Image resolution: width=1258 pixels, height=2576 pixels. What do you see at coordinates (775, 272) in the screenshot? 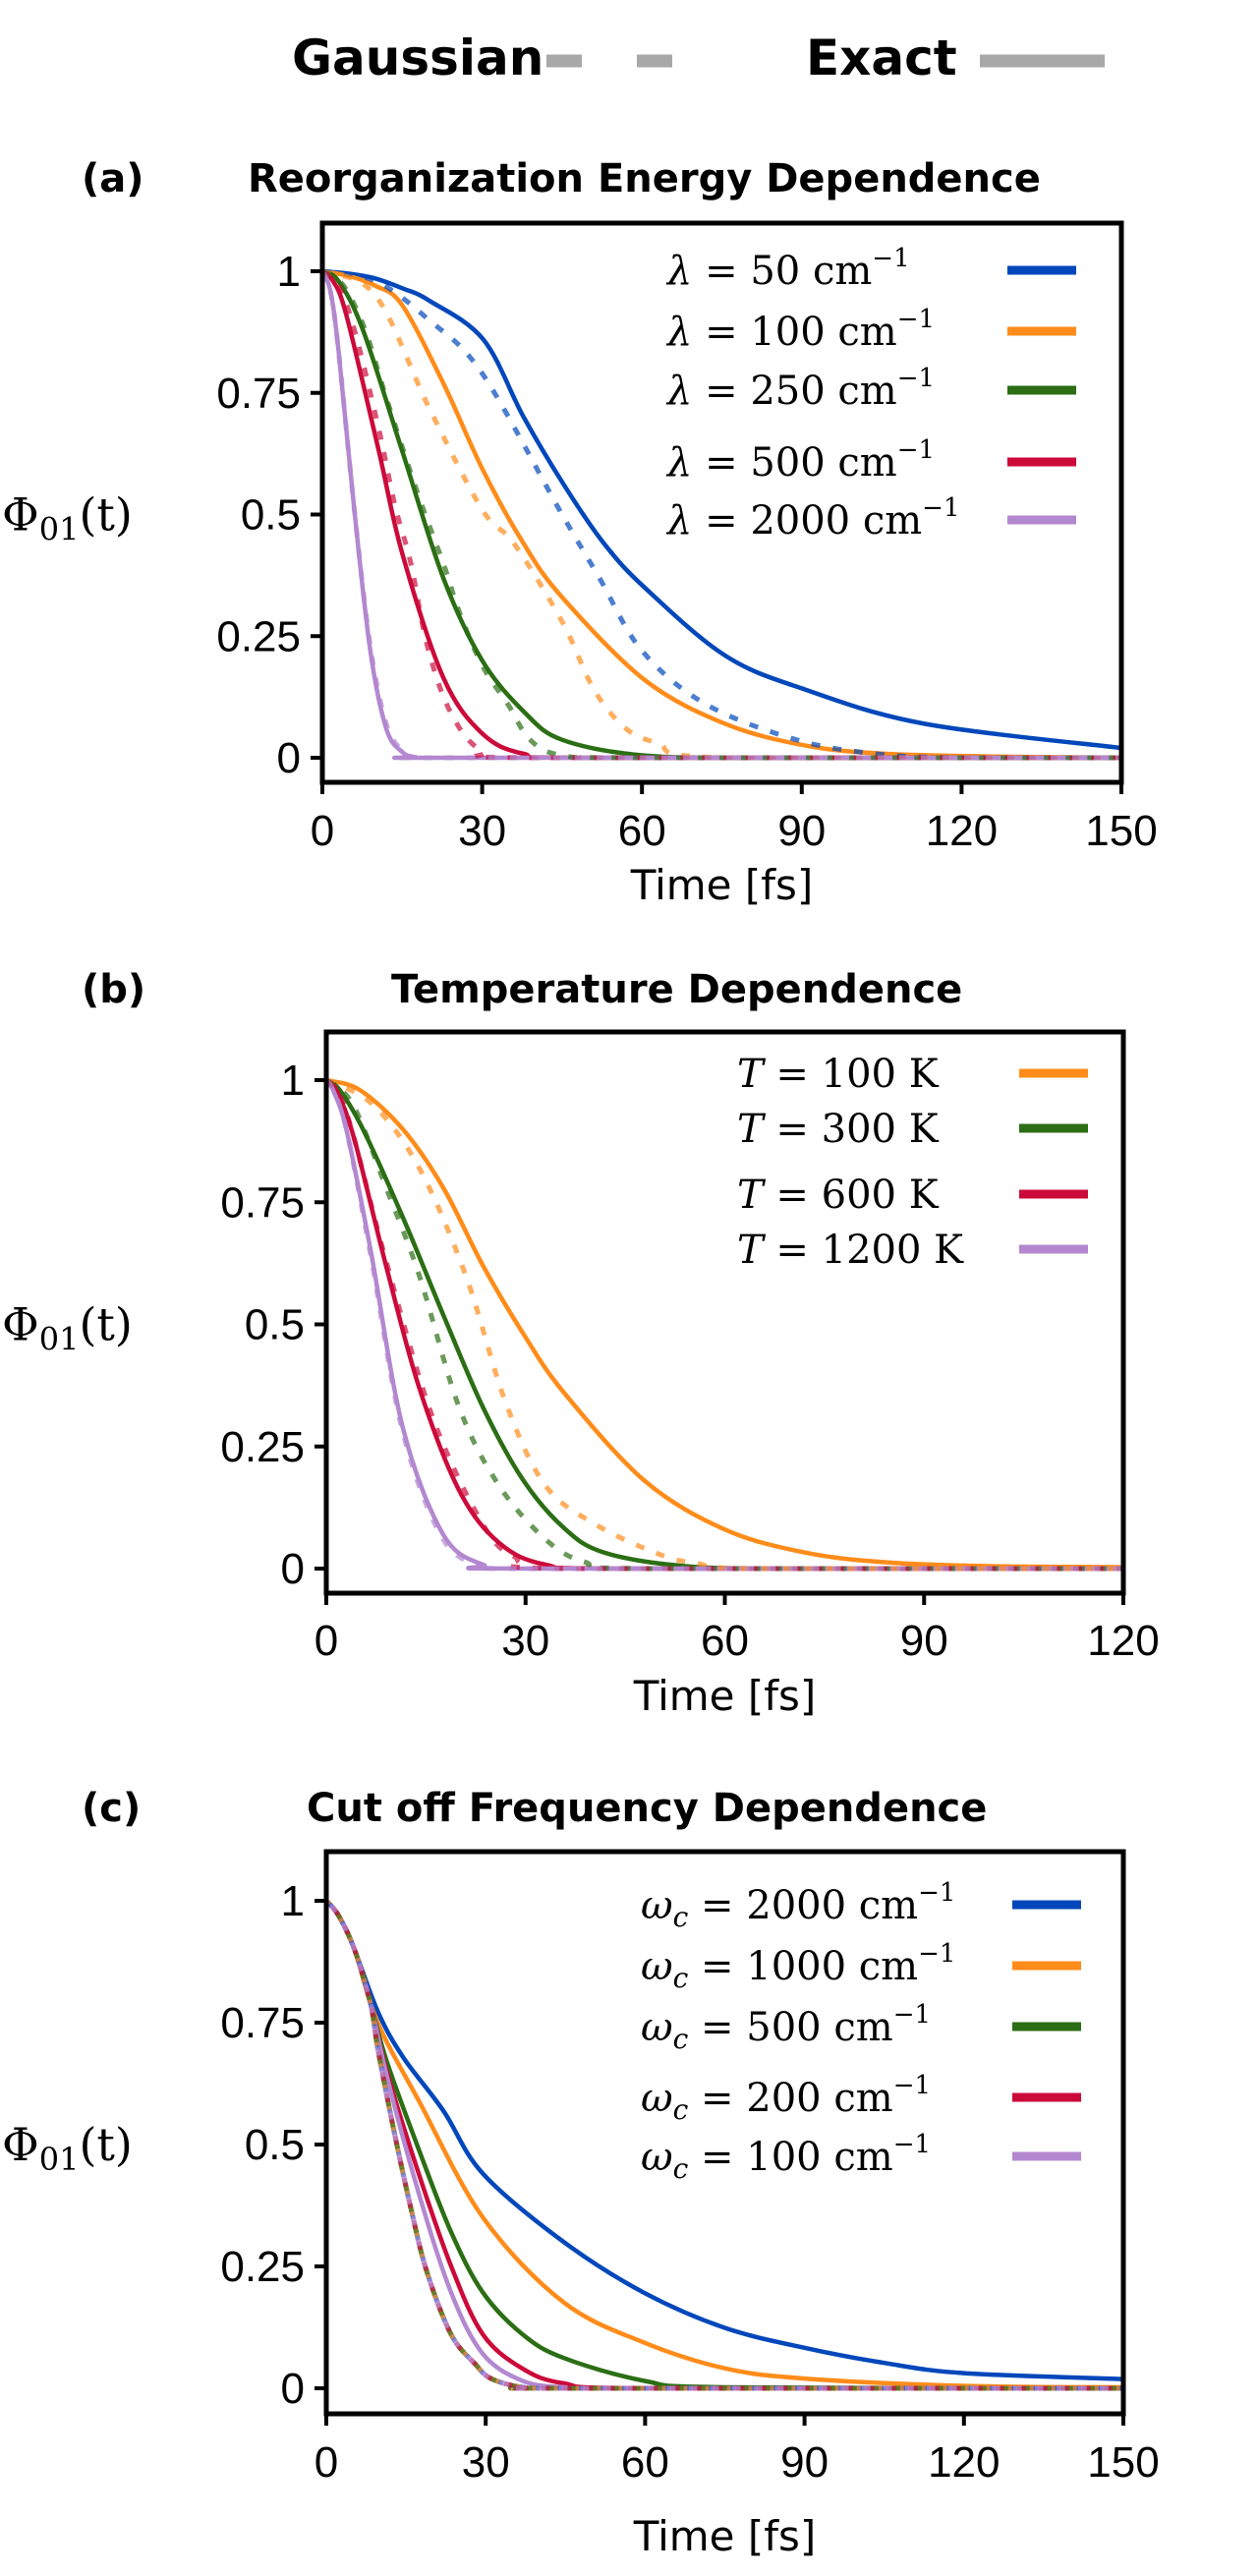
I see `legend-value: 50` at bounding box center [775, 272].